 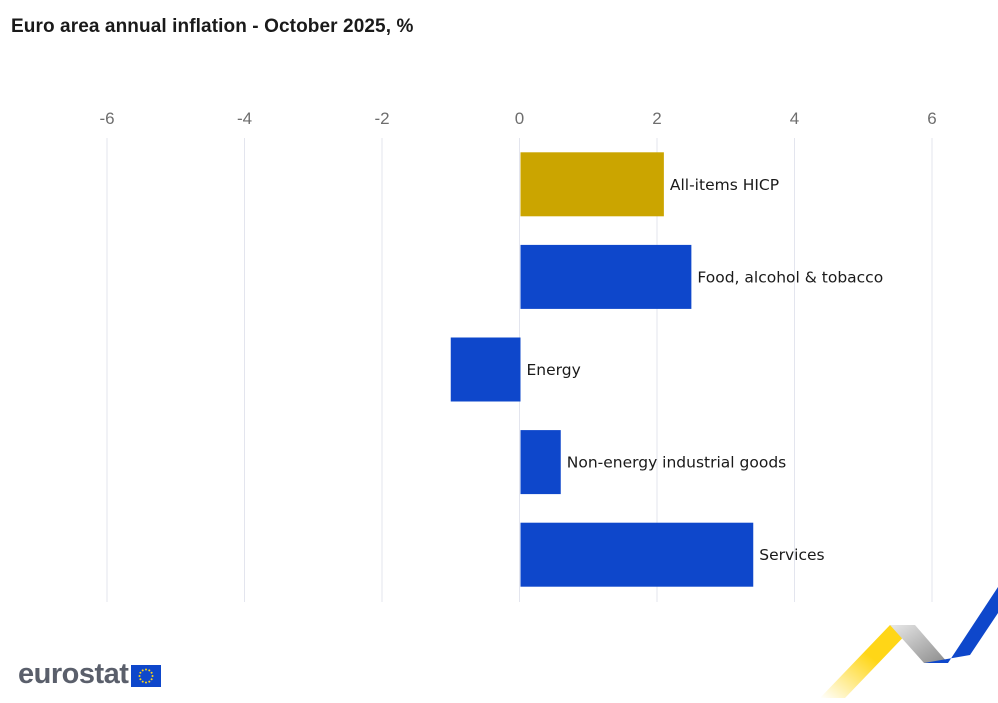 What do you see at coordinates (724, 185) in the screenshot?
I see `category-label: All-items HICP` at bounding box center [724, 185].